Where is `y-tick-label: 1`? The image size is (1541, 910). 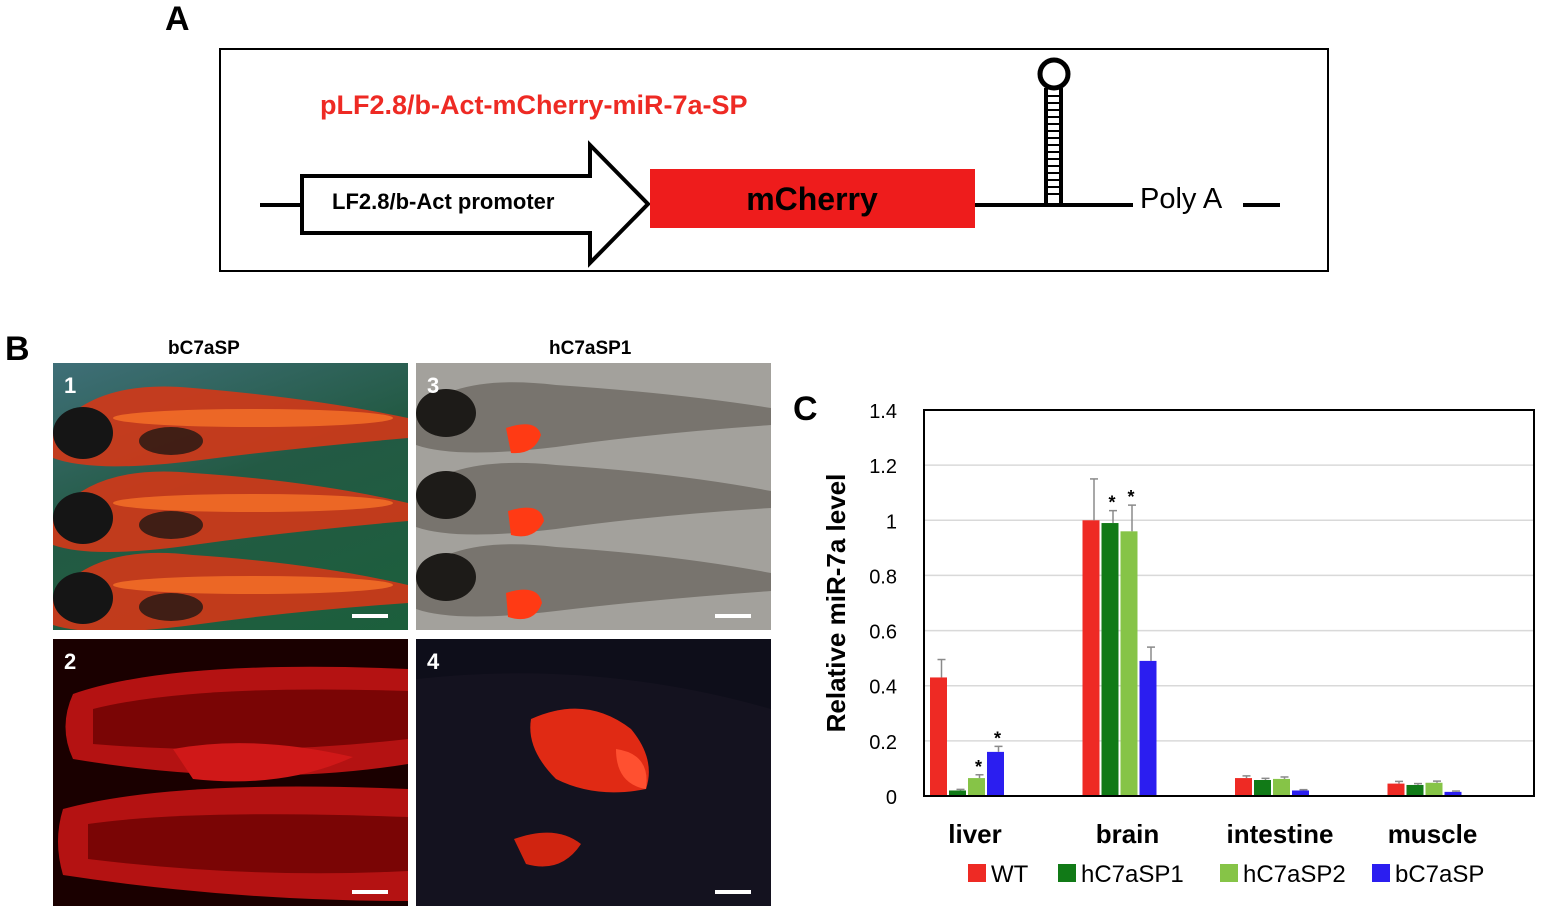
y-tick-label: 1 is located at coordinates (891, 522).